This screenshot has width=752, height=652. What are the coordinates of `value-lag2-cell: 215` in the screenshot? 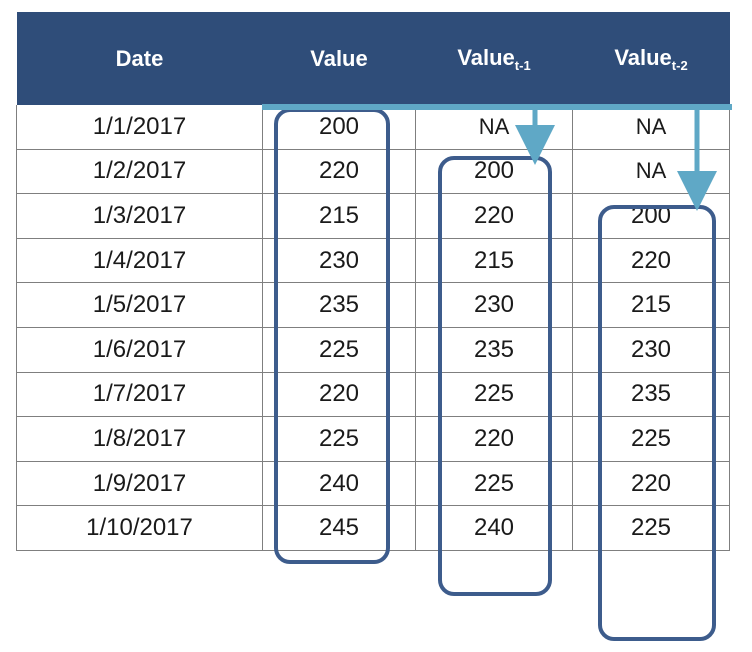 It's located at (651, 305).